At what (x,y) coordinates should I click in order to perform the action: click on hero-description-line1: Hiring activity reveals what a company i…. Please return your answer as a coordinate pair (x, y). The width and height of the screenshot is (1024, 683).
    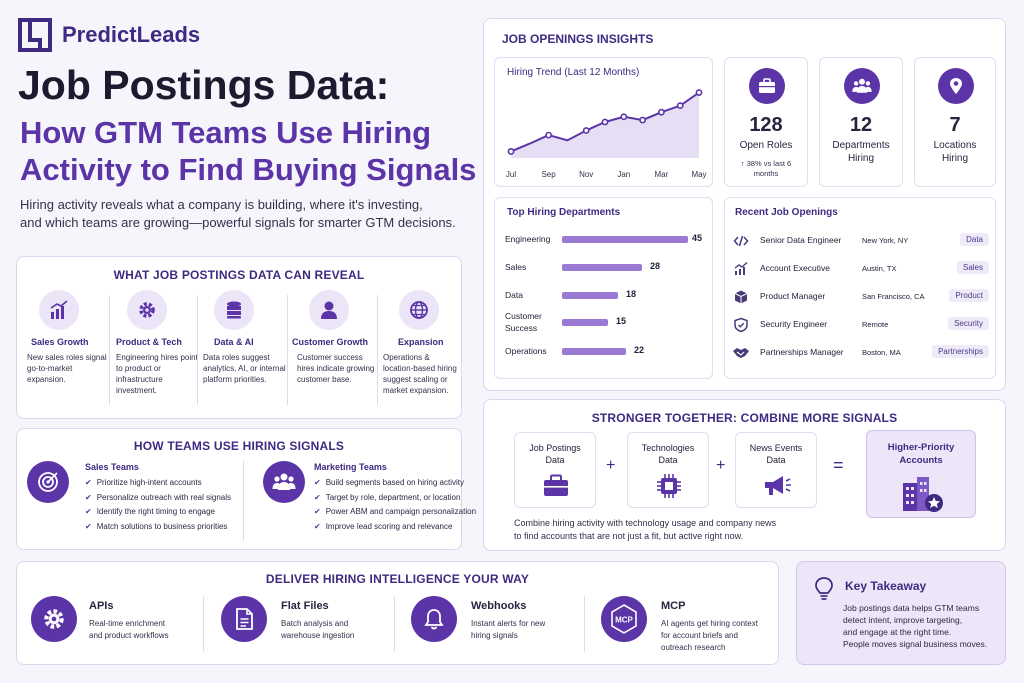
    Looking at the image, I should click on (221, 204).